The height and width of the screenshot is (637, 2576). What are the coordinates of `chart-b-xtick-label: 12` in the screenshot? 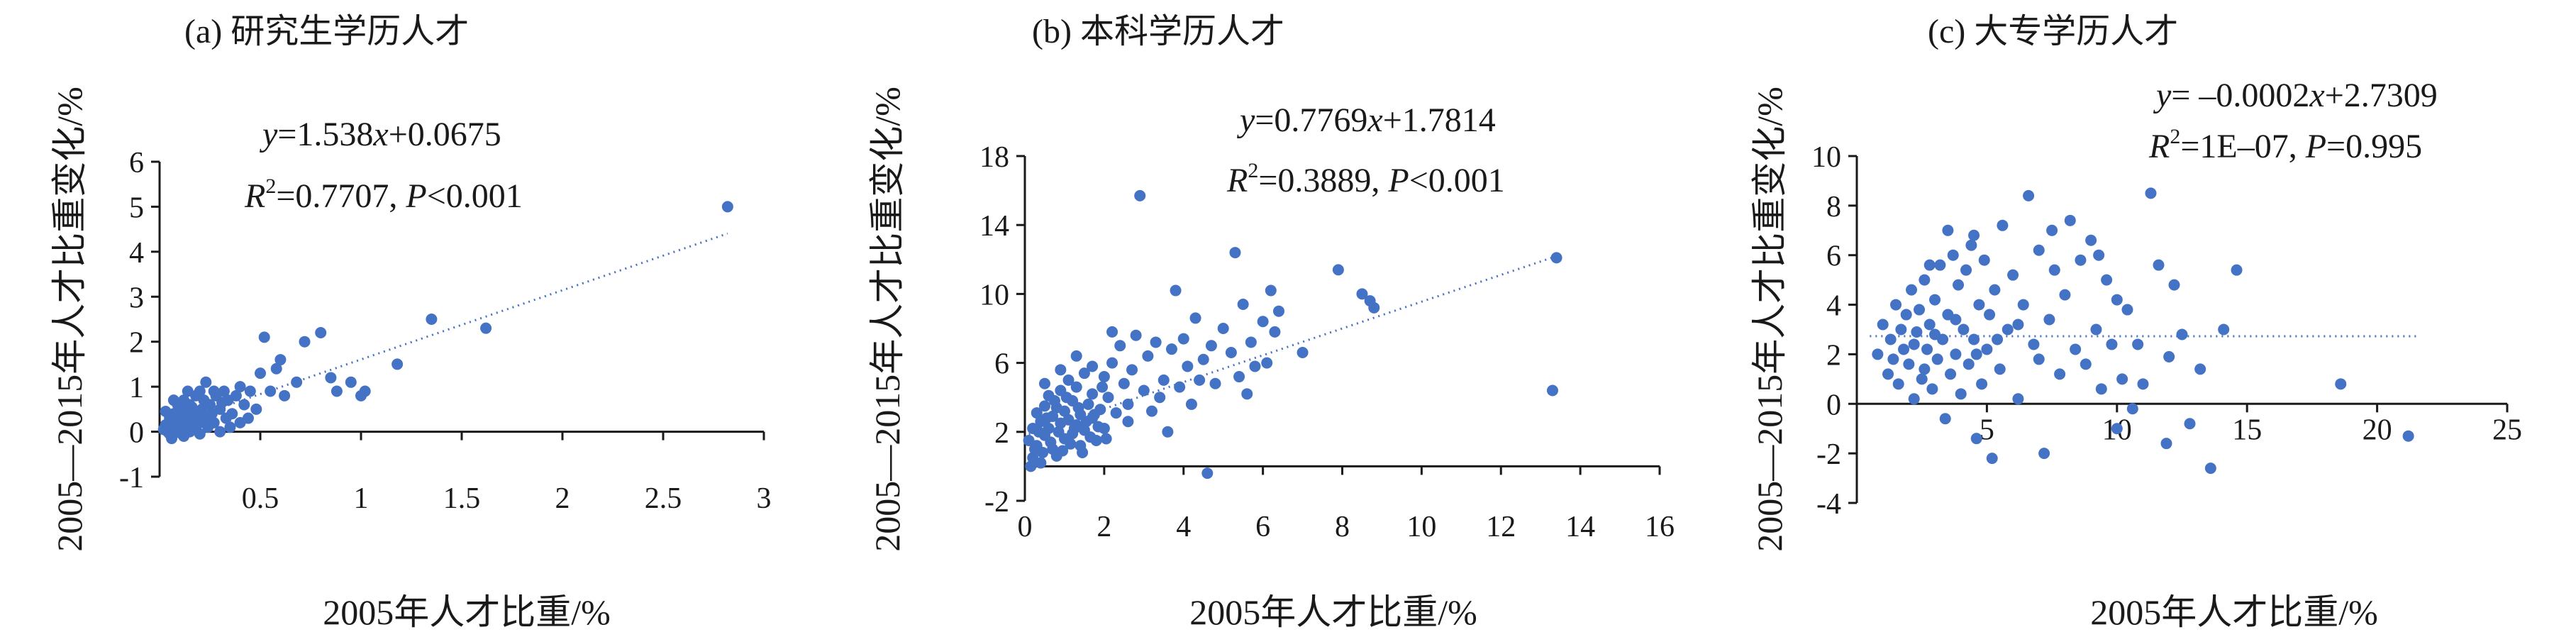 It's located at (1501, 527).